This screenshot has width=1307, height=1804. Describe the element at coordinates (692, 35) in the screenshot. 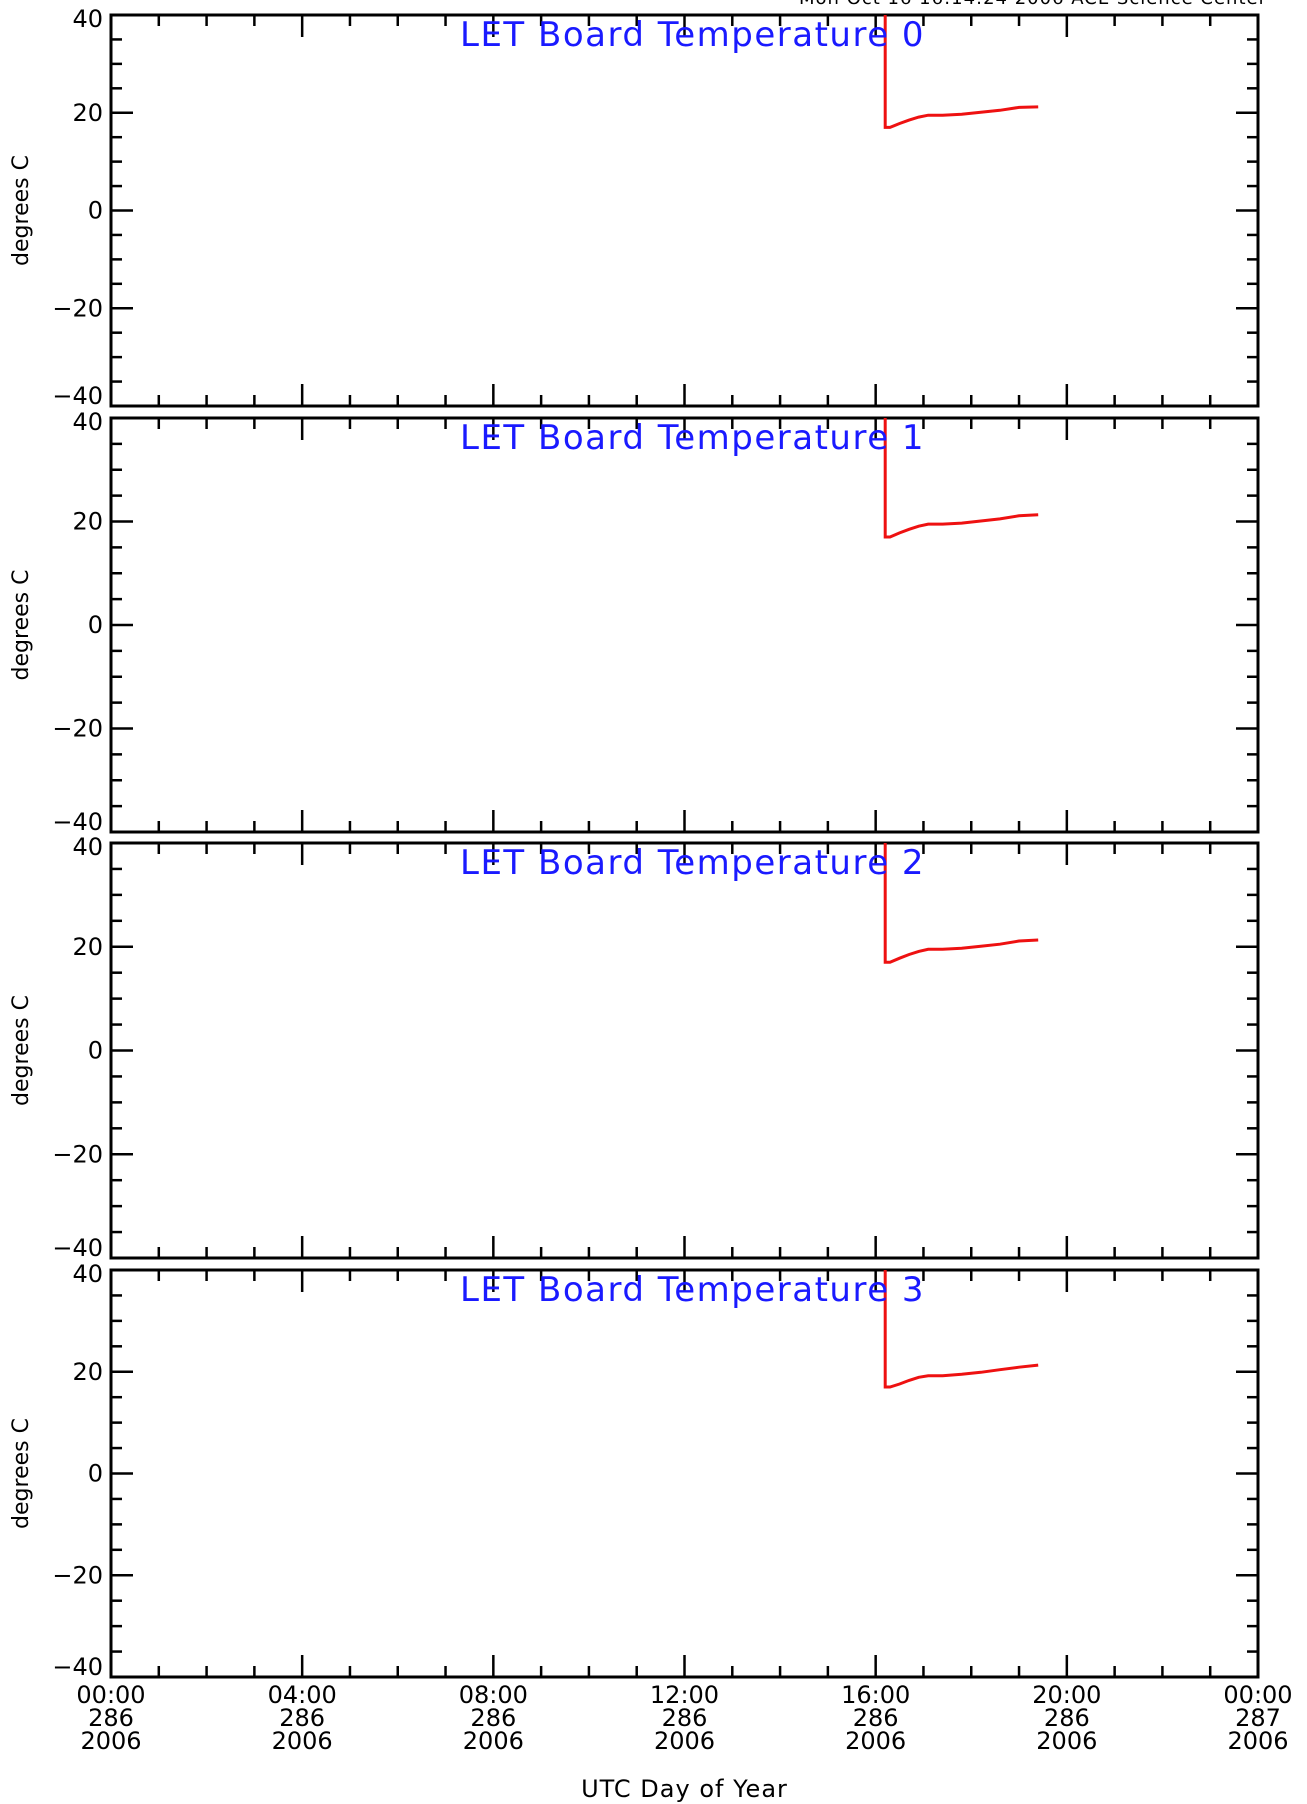

I see `chart-title: LET Board Temperature 0` at that location.